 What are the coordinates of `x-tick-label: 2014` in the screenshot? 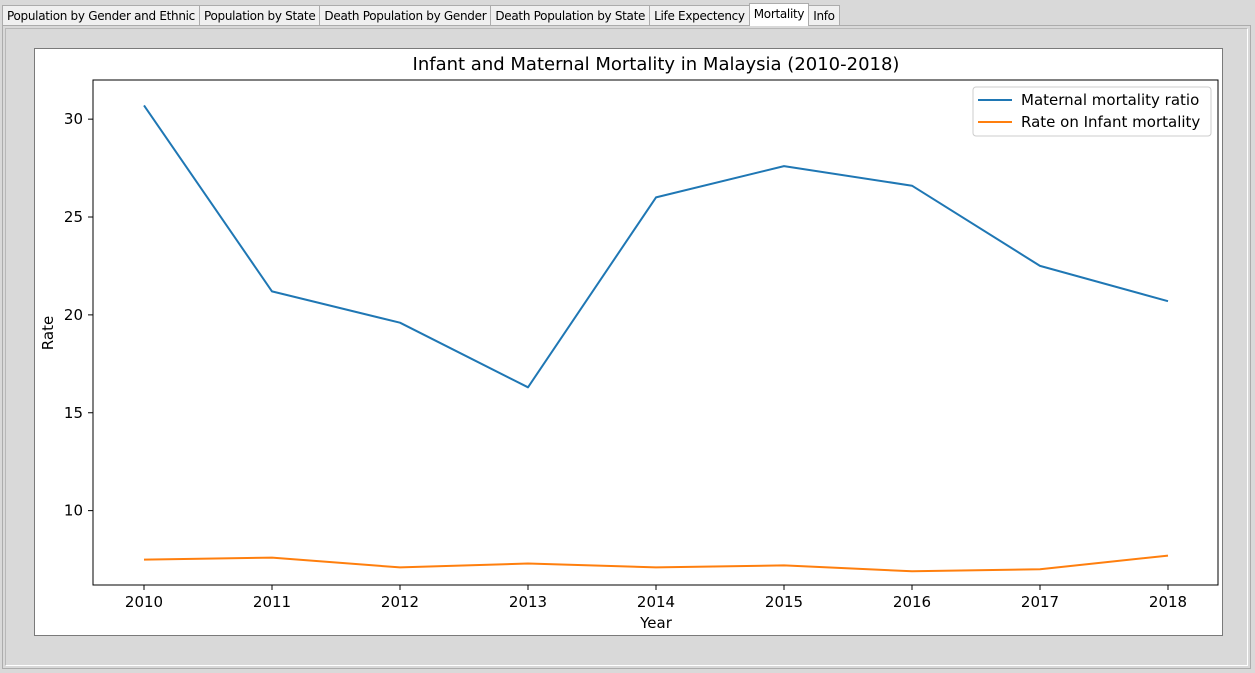 It's located at (656, 602).